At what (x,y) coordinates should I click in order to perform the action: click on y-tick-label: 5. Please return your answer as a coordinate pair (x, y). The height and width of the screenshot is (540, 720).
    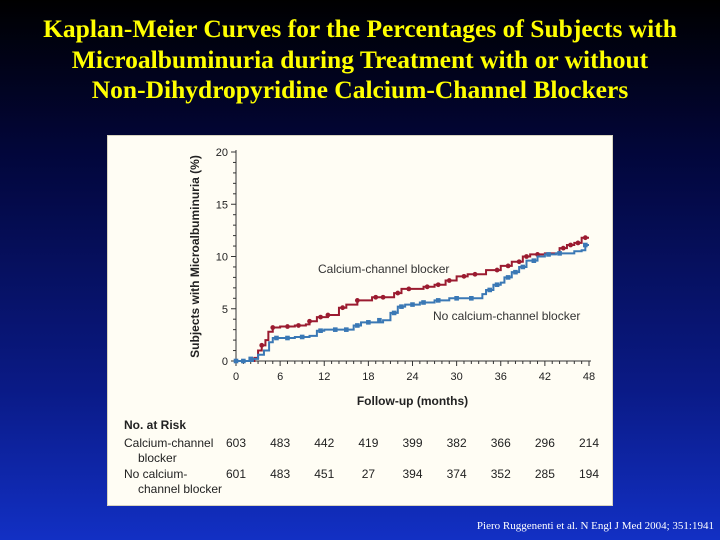
    Looking at the image, I should click on (225, 310).